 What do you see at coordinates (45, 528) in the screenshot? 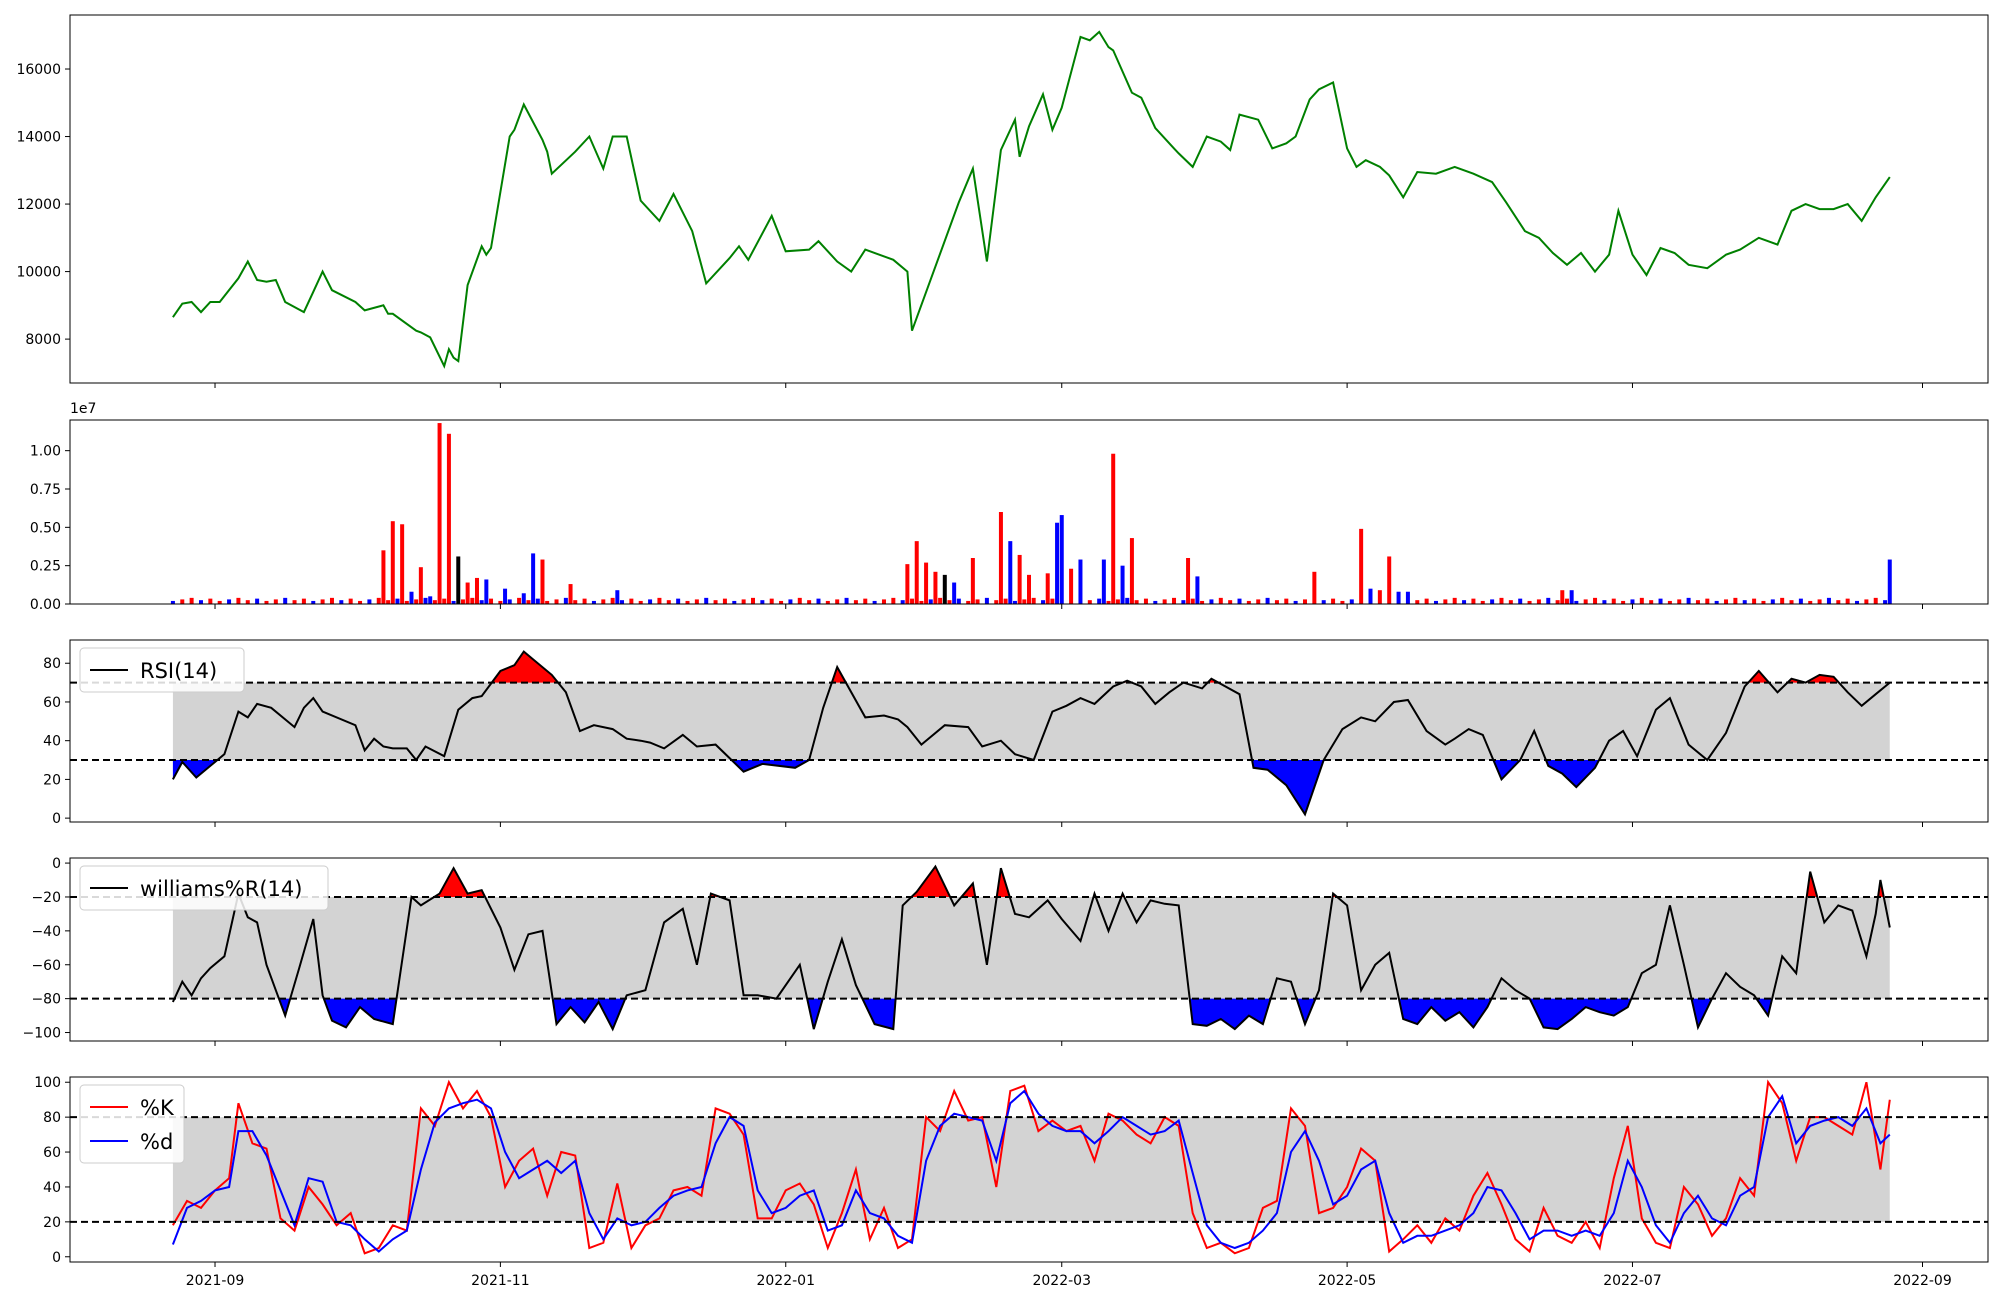
I see `y-tick-label: 0.50` at bounding box center [45, 528].